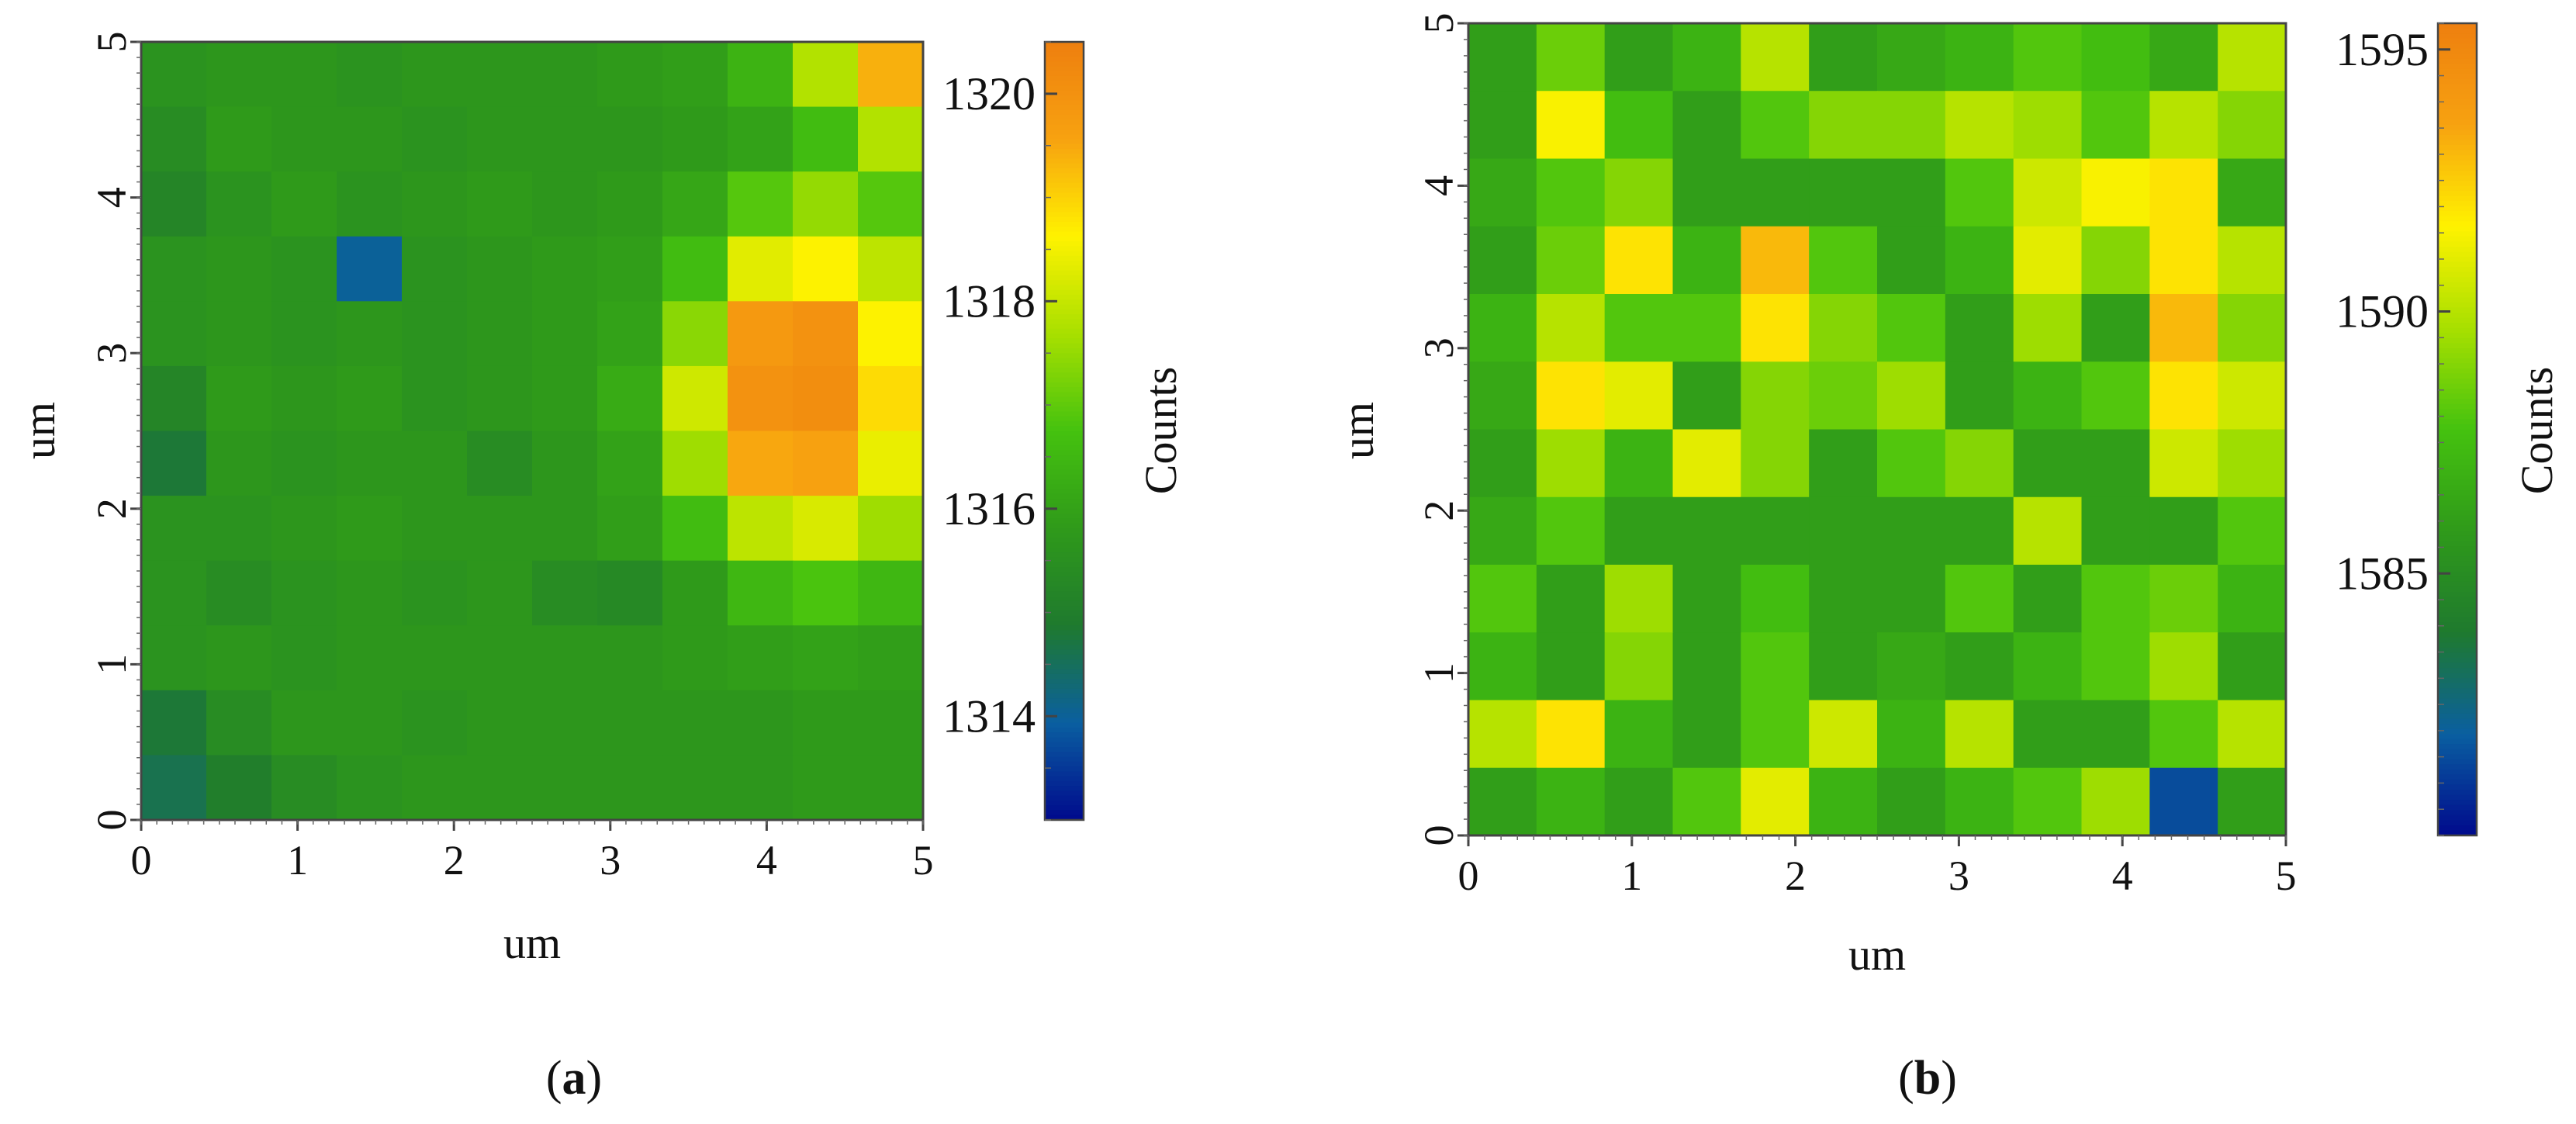 This screenshot has width=2576, height=1124. What do you see at coordinates (1064, 430) in the screenshot?
I see `colorbar-frame` at bounding box center [1064, 430].